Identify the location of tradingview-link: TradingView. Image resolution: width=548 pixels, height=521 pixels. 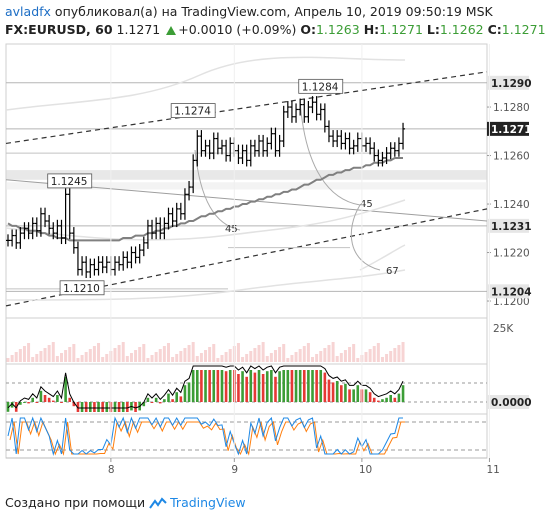
(197, 502).